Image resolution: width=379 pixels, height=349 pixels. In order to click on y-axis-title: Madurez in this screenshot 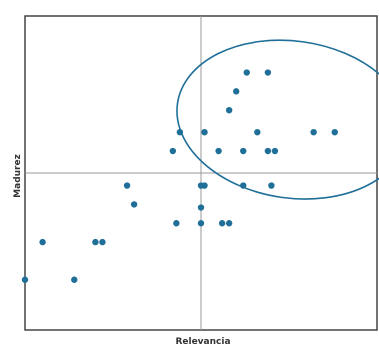, I will do `click(18, 176)`.